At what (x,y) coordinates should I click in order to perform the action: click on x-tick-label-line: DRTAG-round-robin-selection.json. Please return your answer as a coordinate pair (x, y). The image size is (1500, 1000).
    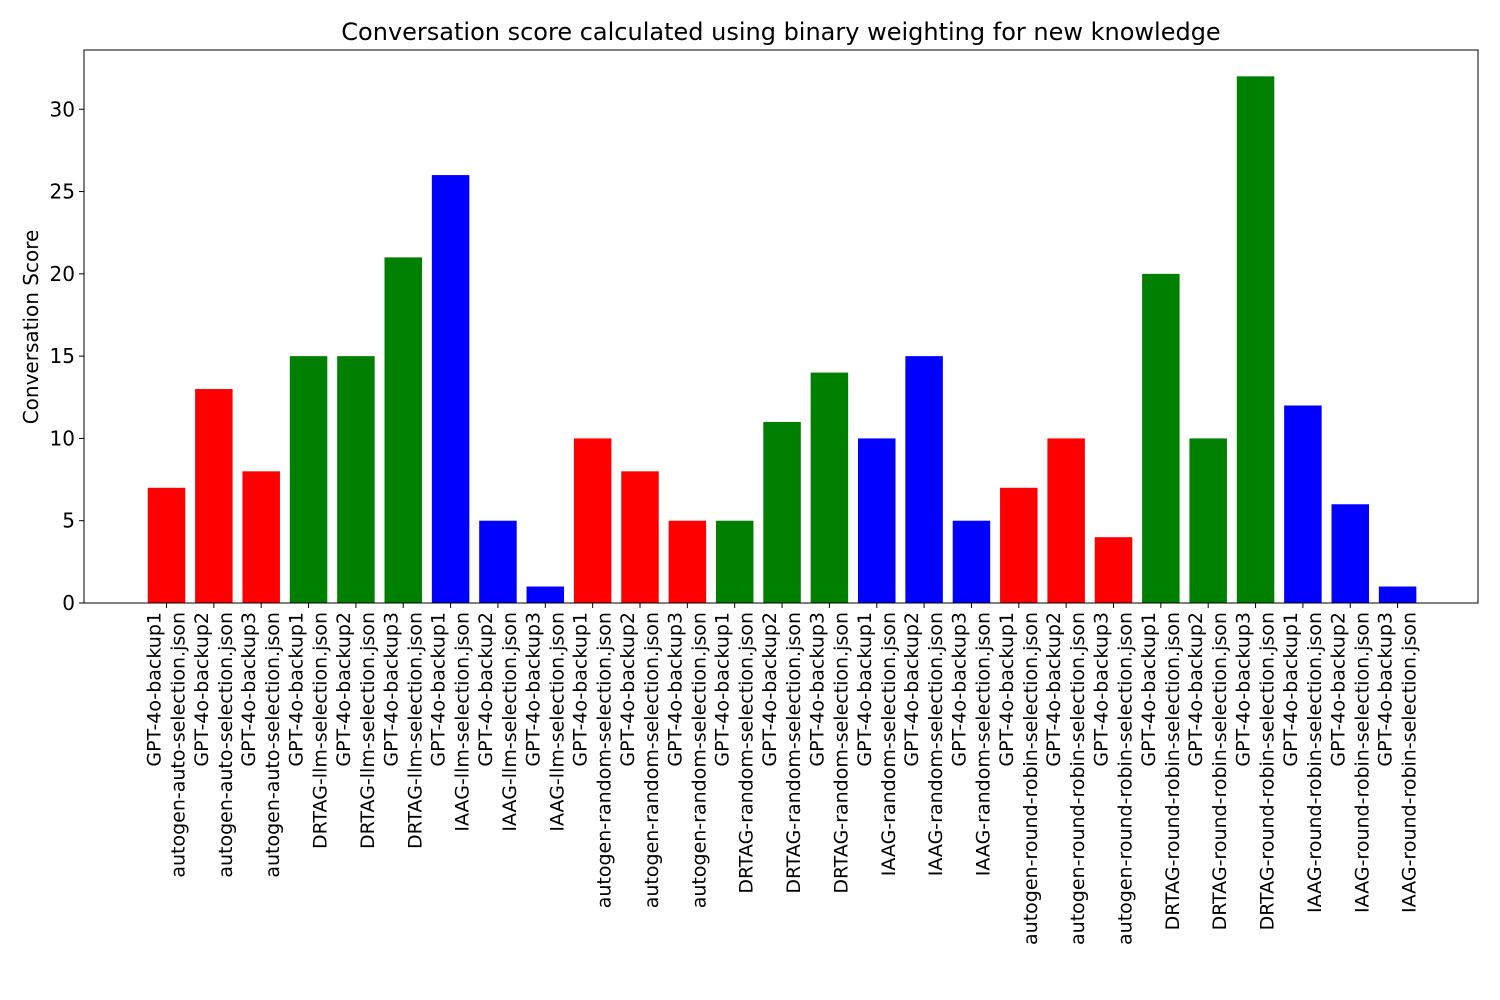
    Looking at the image, I should click on (1173, 771).